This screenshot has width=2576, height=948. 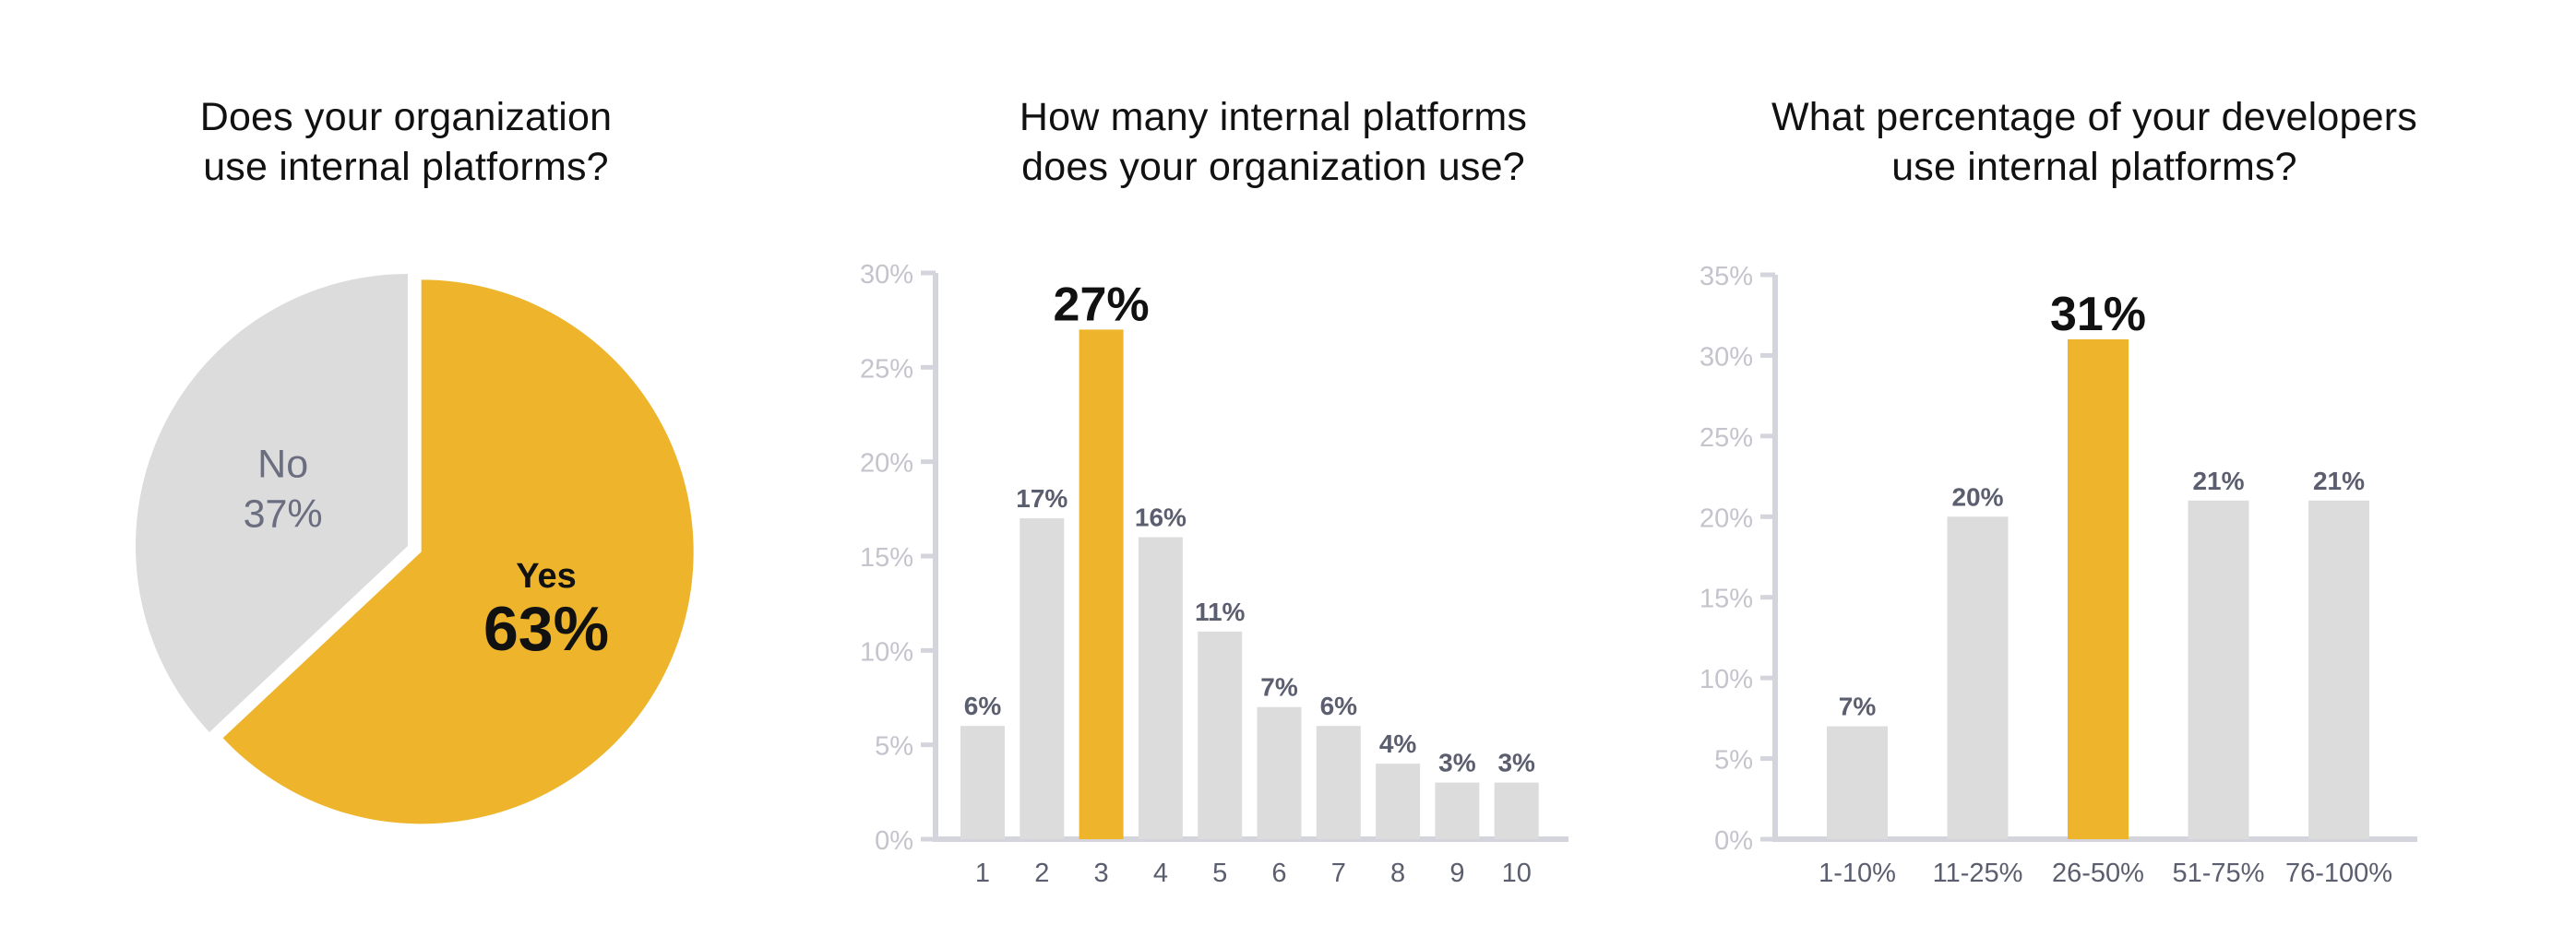 I want to click on platform-count-y-tick-label: 5%, so click(x=894, y=747).